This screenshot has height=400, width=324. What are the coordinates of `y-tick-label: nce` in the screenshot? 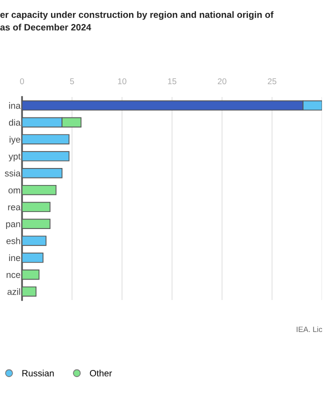 It's located at (13, 275).